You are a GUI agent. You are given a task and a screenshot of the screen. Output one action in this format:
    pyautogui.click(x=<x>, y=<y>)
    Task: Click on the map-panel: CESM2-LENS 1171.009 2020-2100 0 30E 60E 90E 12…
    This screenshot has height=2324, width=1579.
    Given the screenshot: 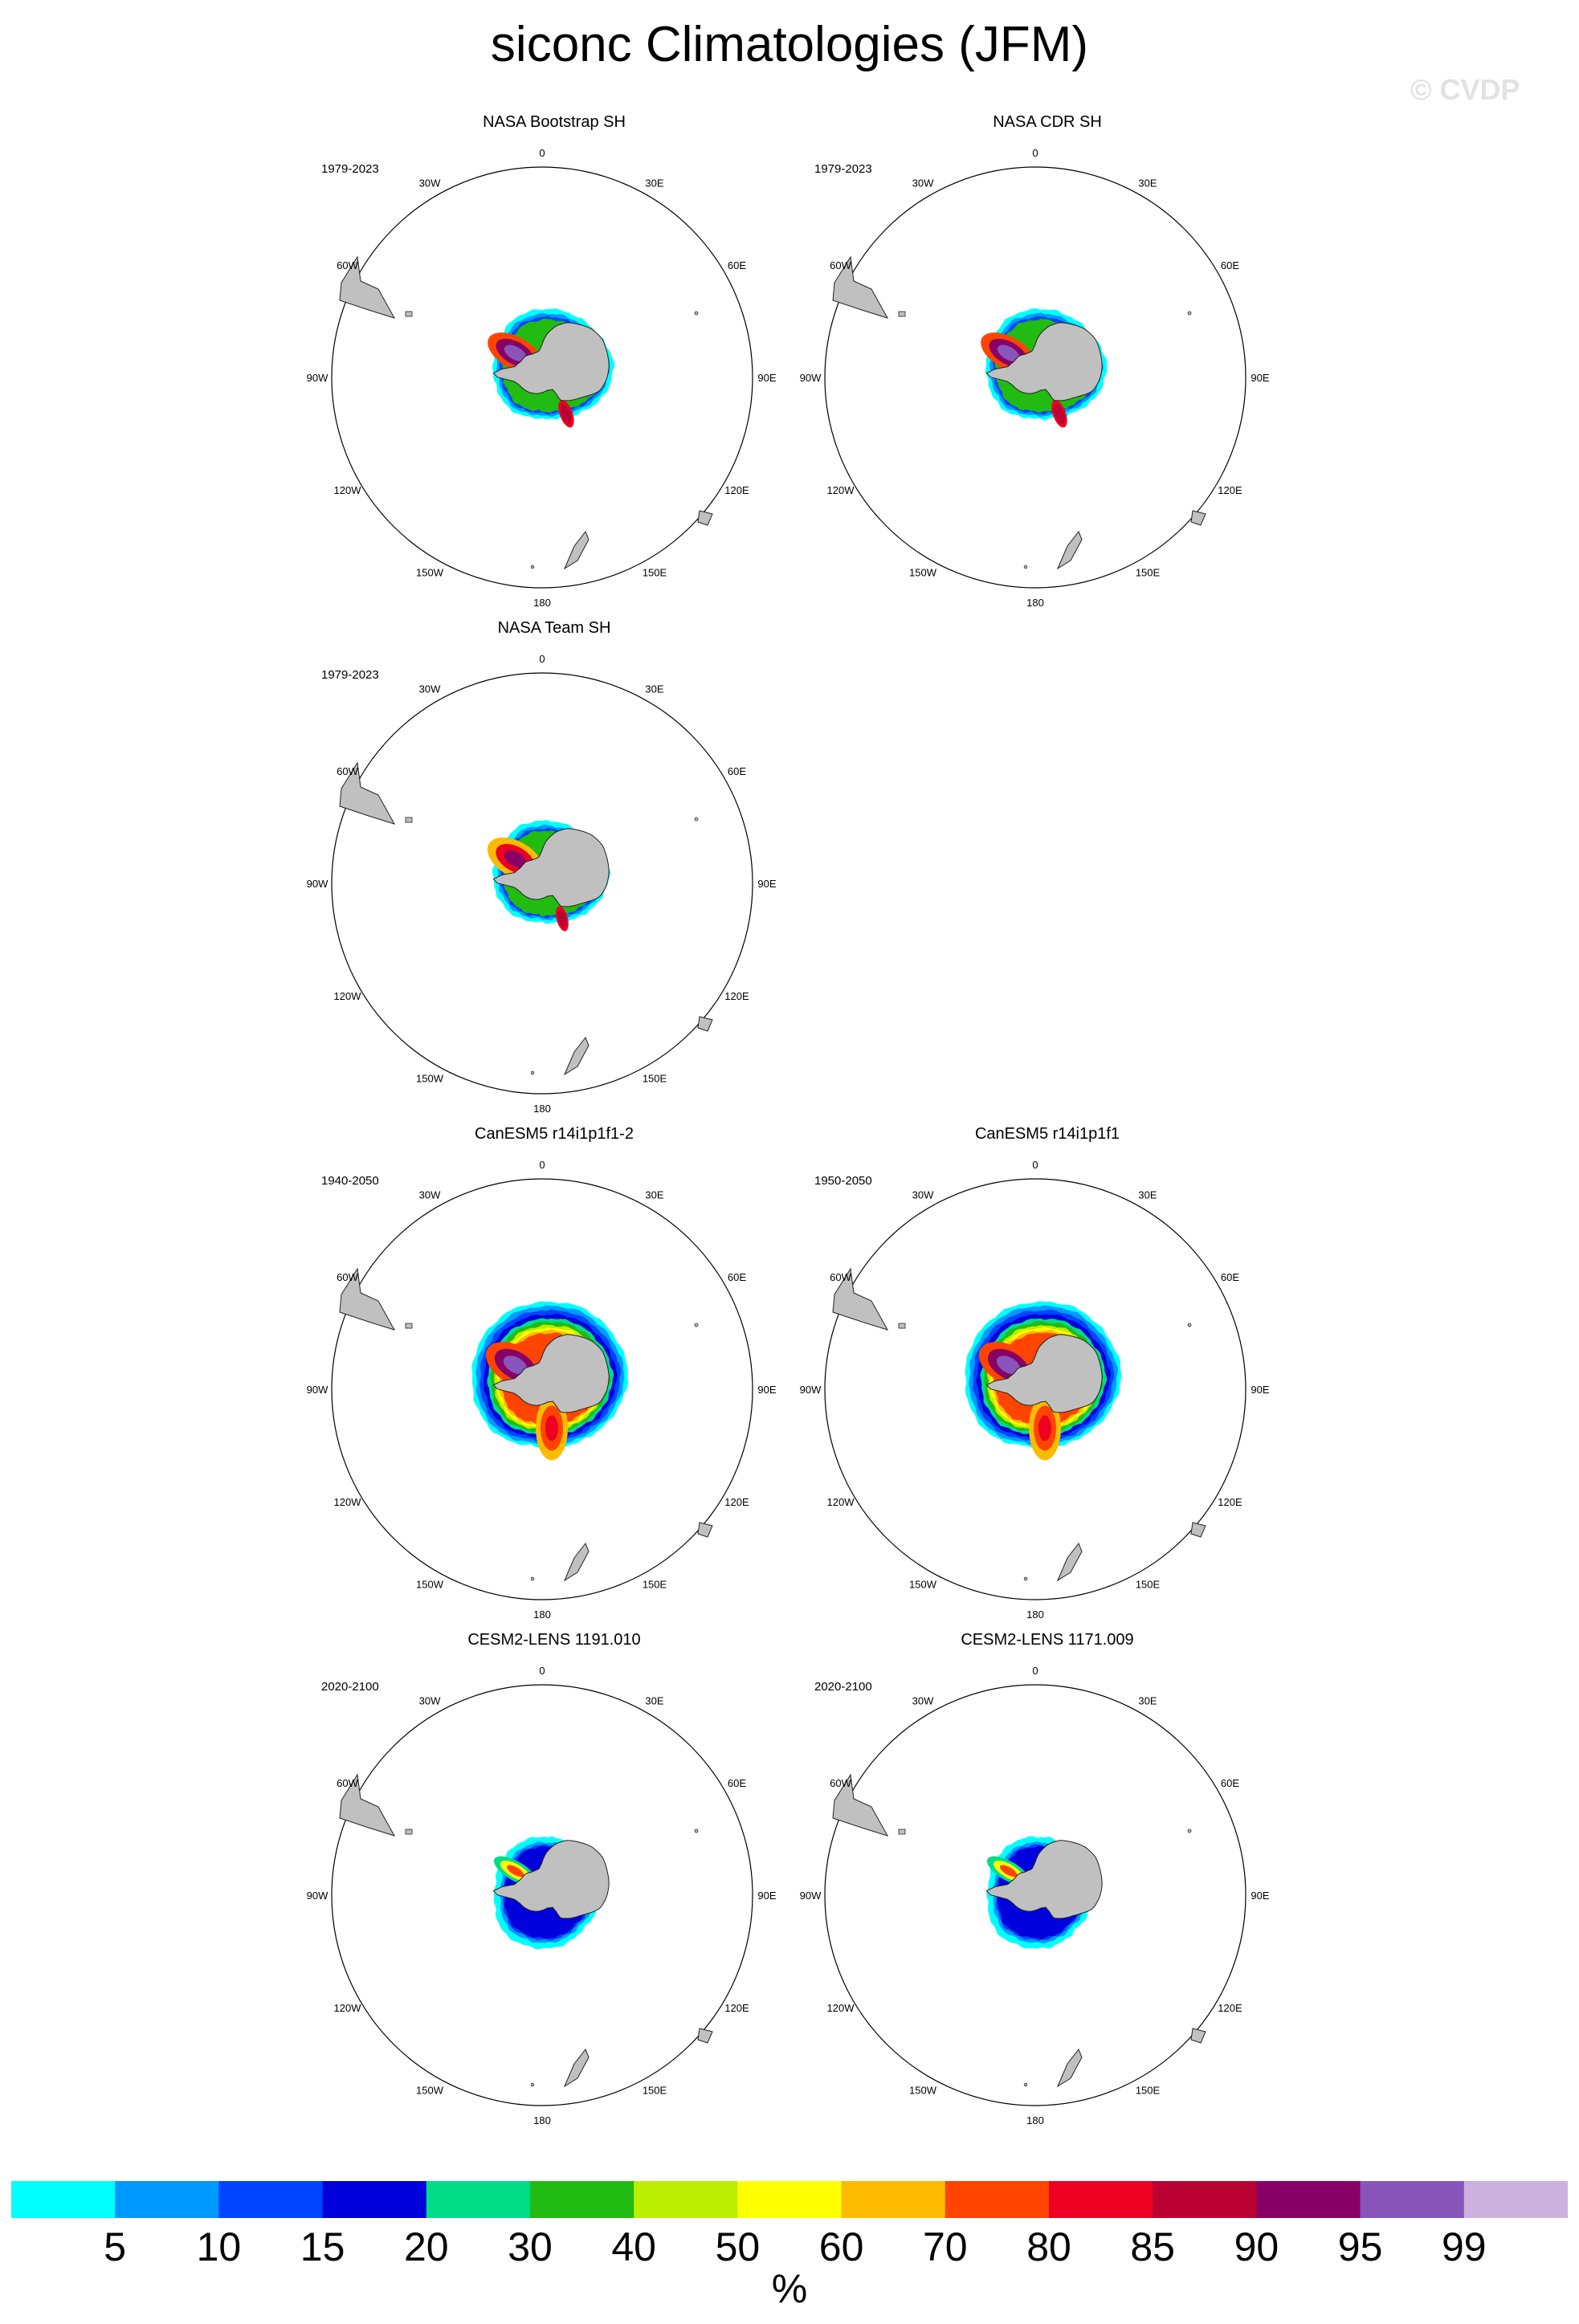 What is the action you would take?
    pyautogui.click(x=1047, y=1879)
    